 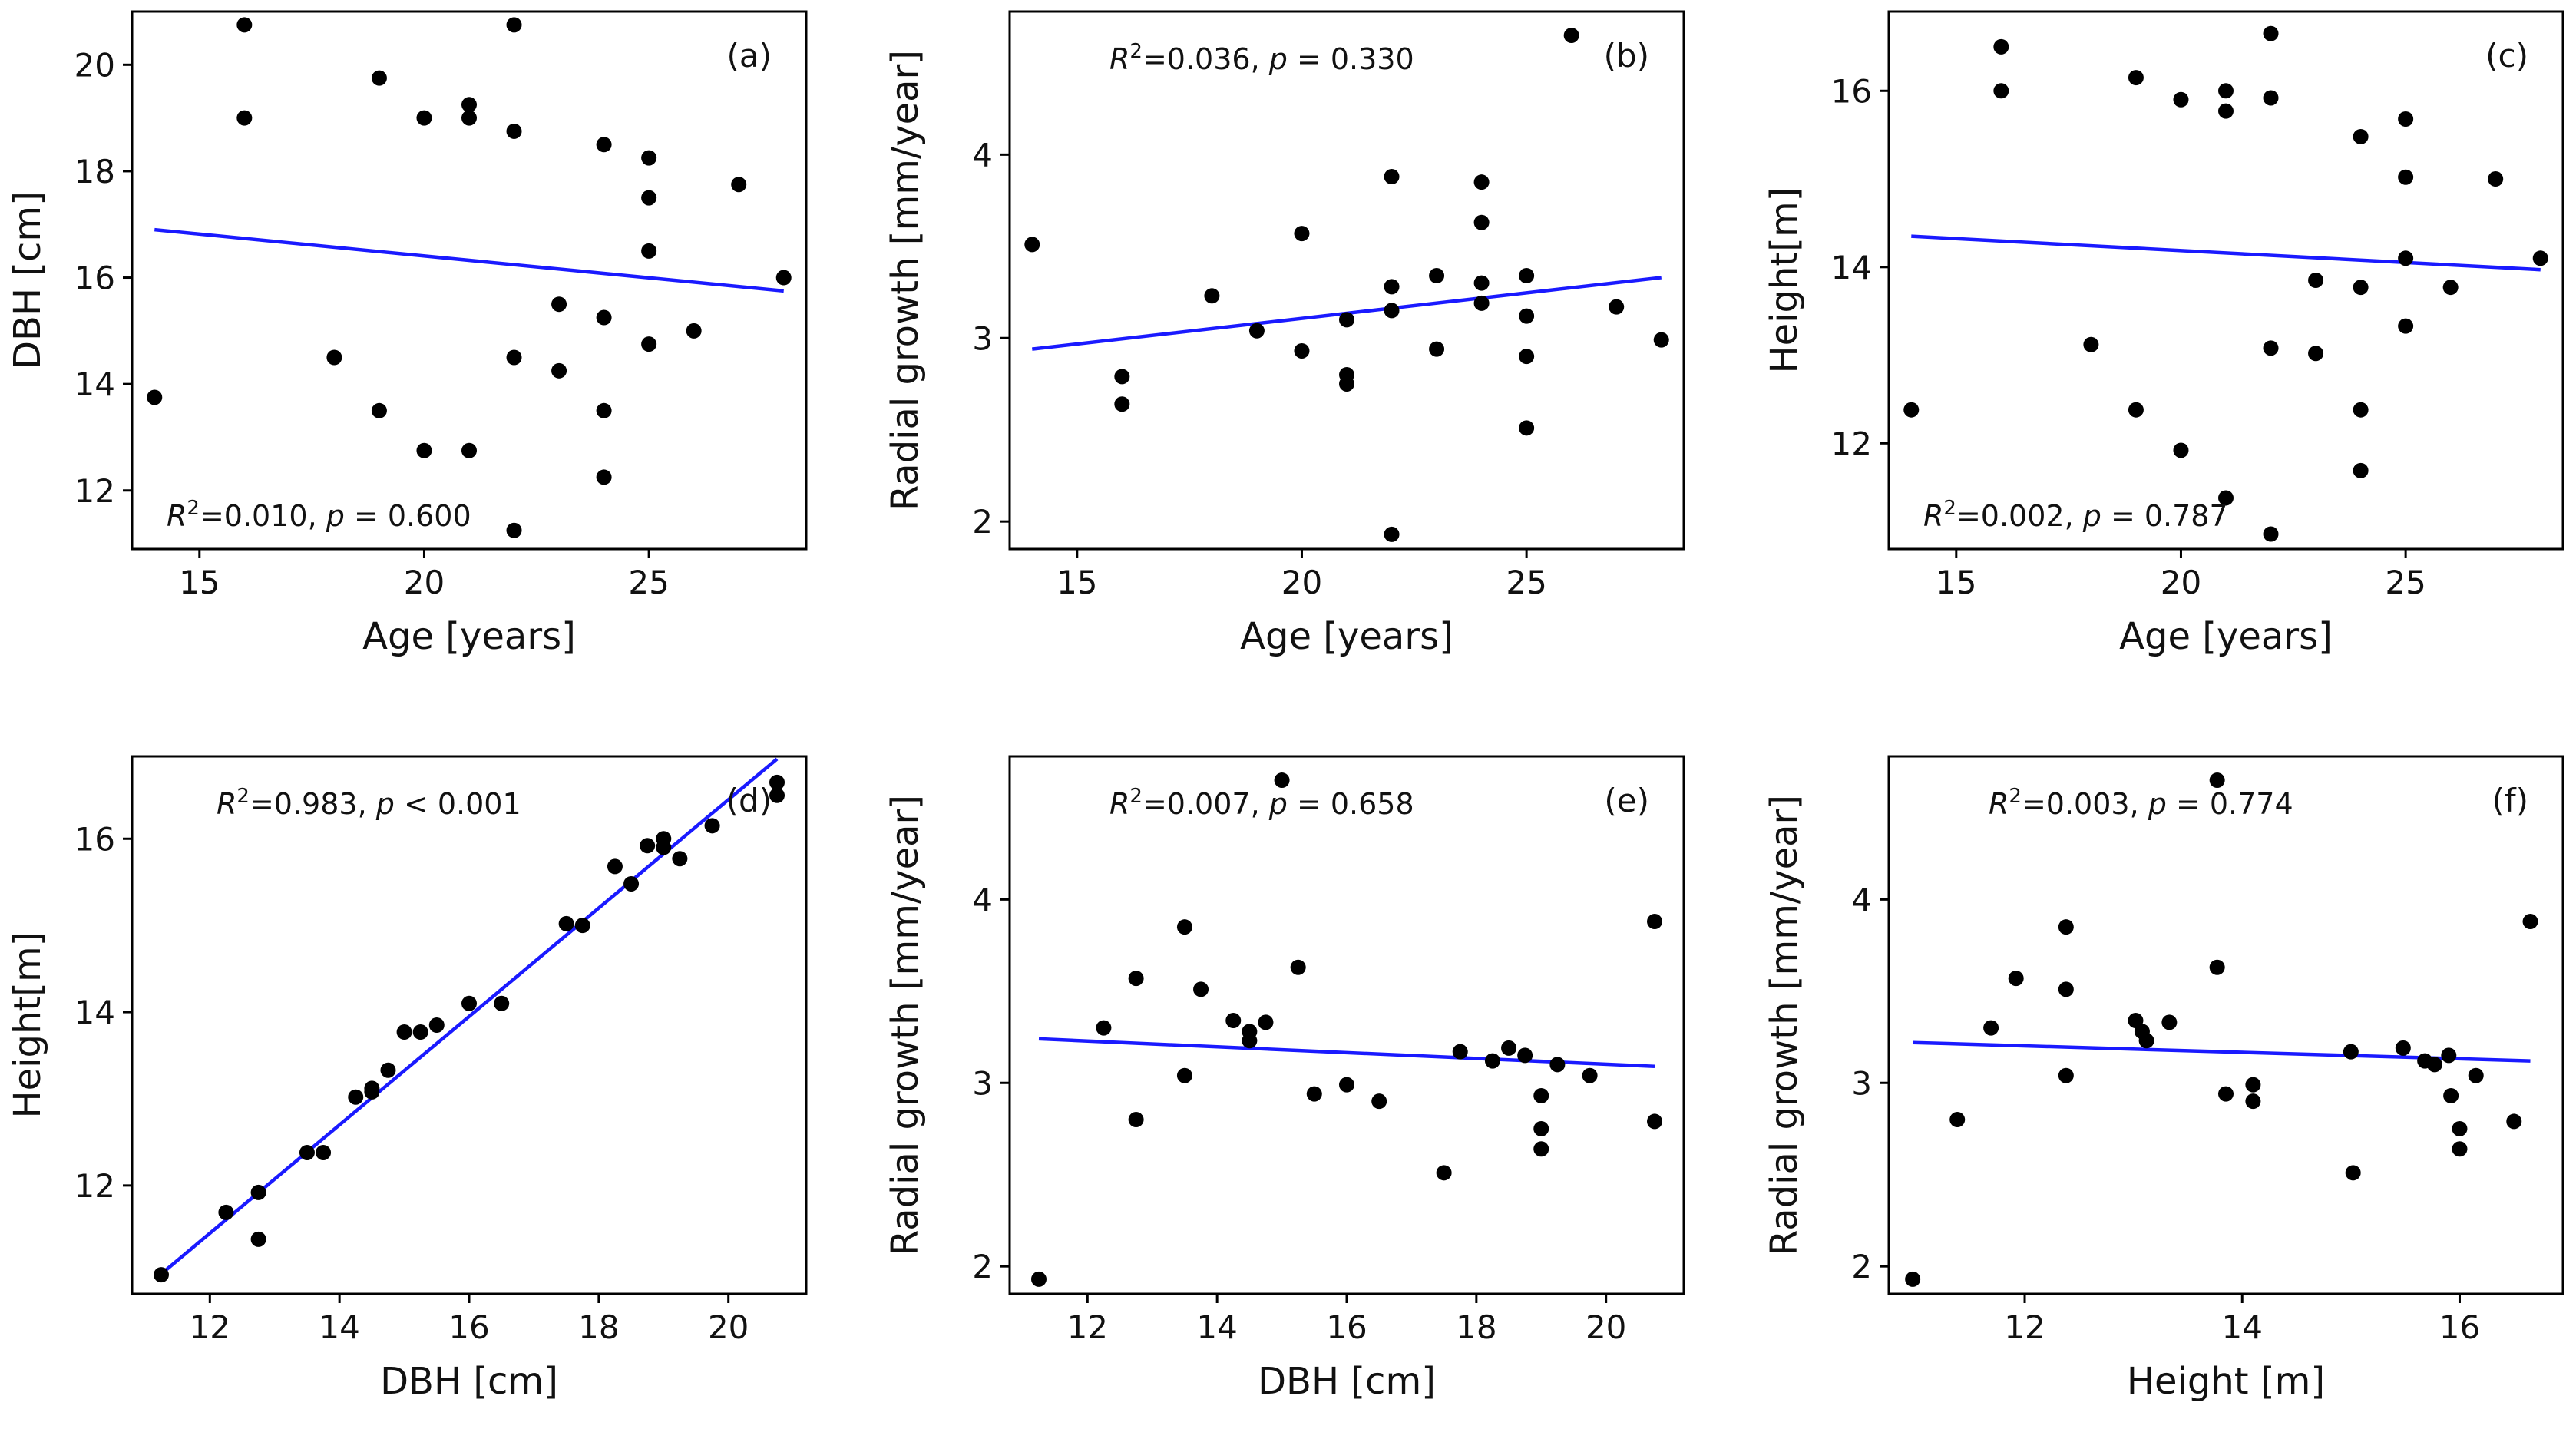 I want to click on x-axis-label: DBH [cm], so click(x=469, y=1382).